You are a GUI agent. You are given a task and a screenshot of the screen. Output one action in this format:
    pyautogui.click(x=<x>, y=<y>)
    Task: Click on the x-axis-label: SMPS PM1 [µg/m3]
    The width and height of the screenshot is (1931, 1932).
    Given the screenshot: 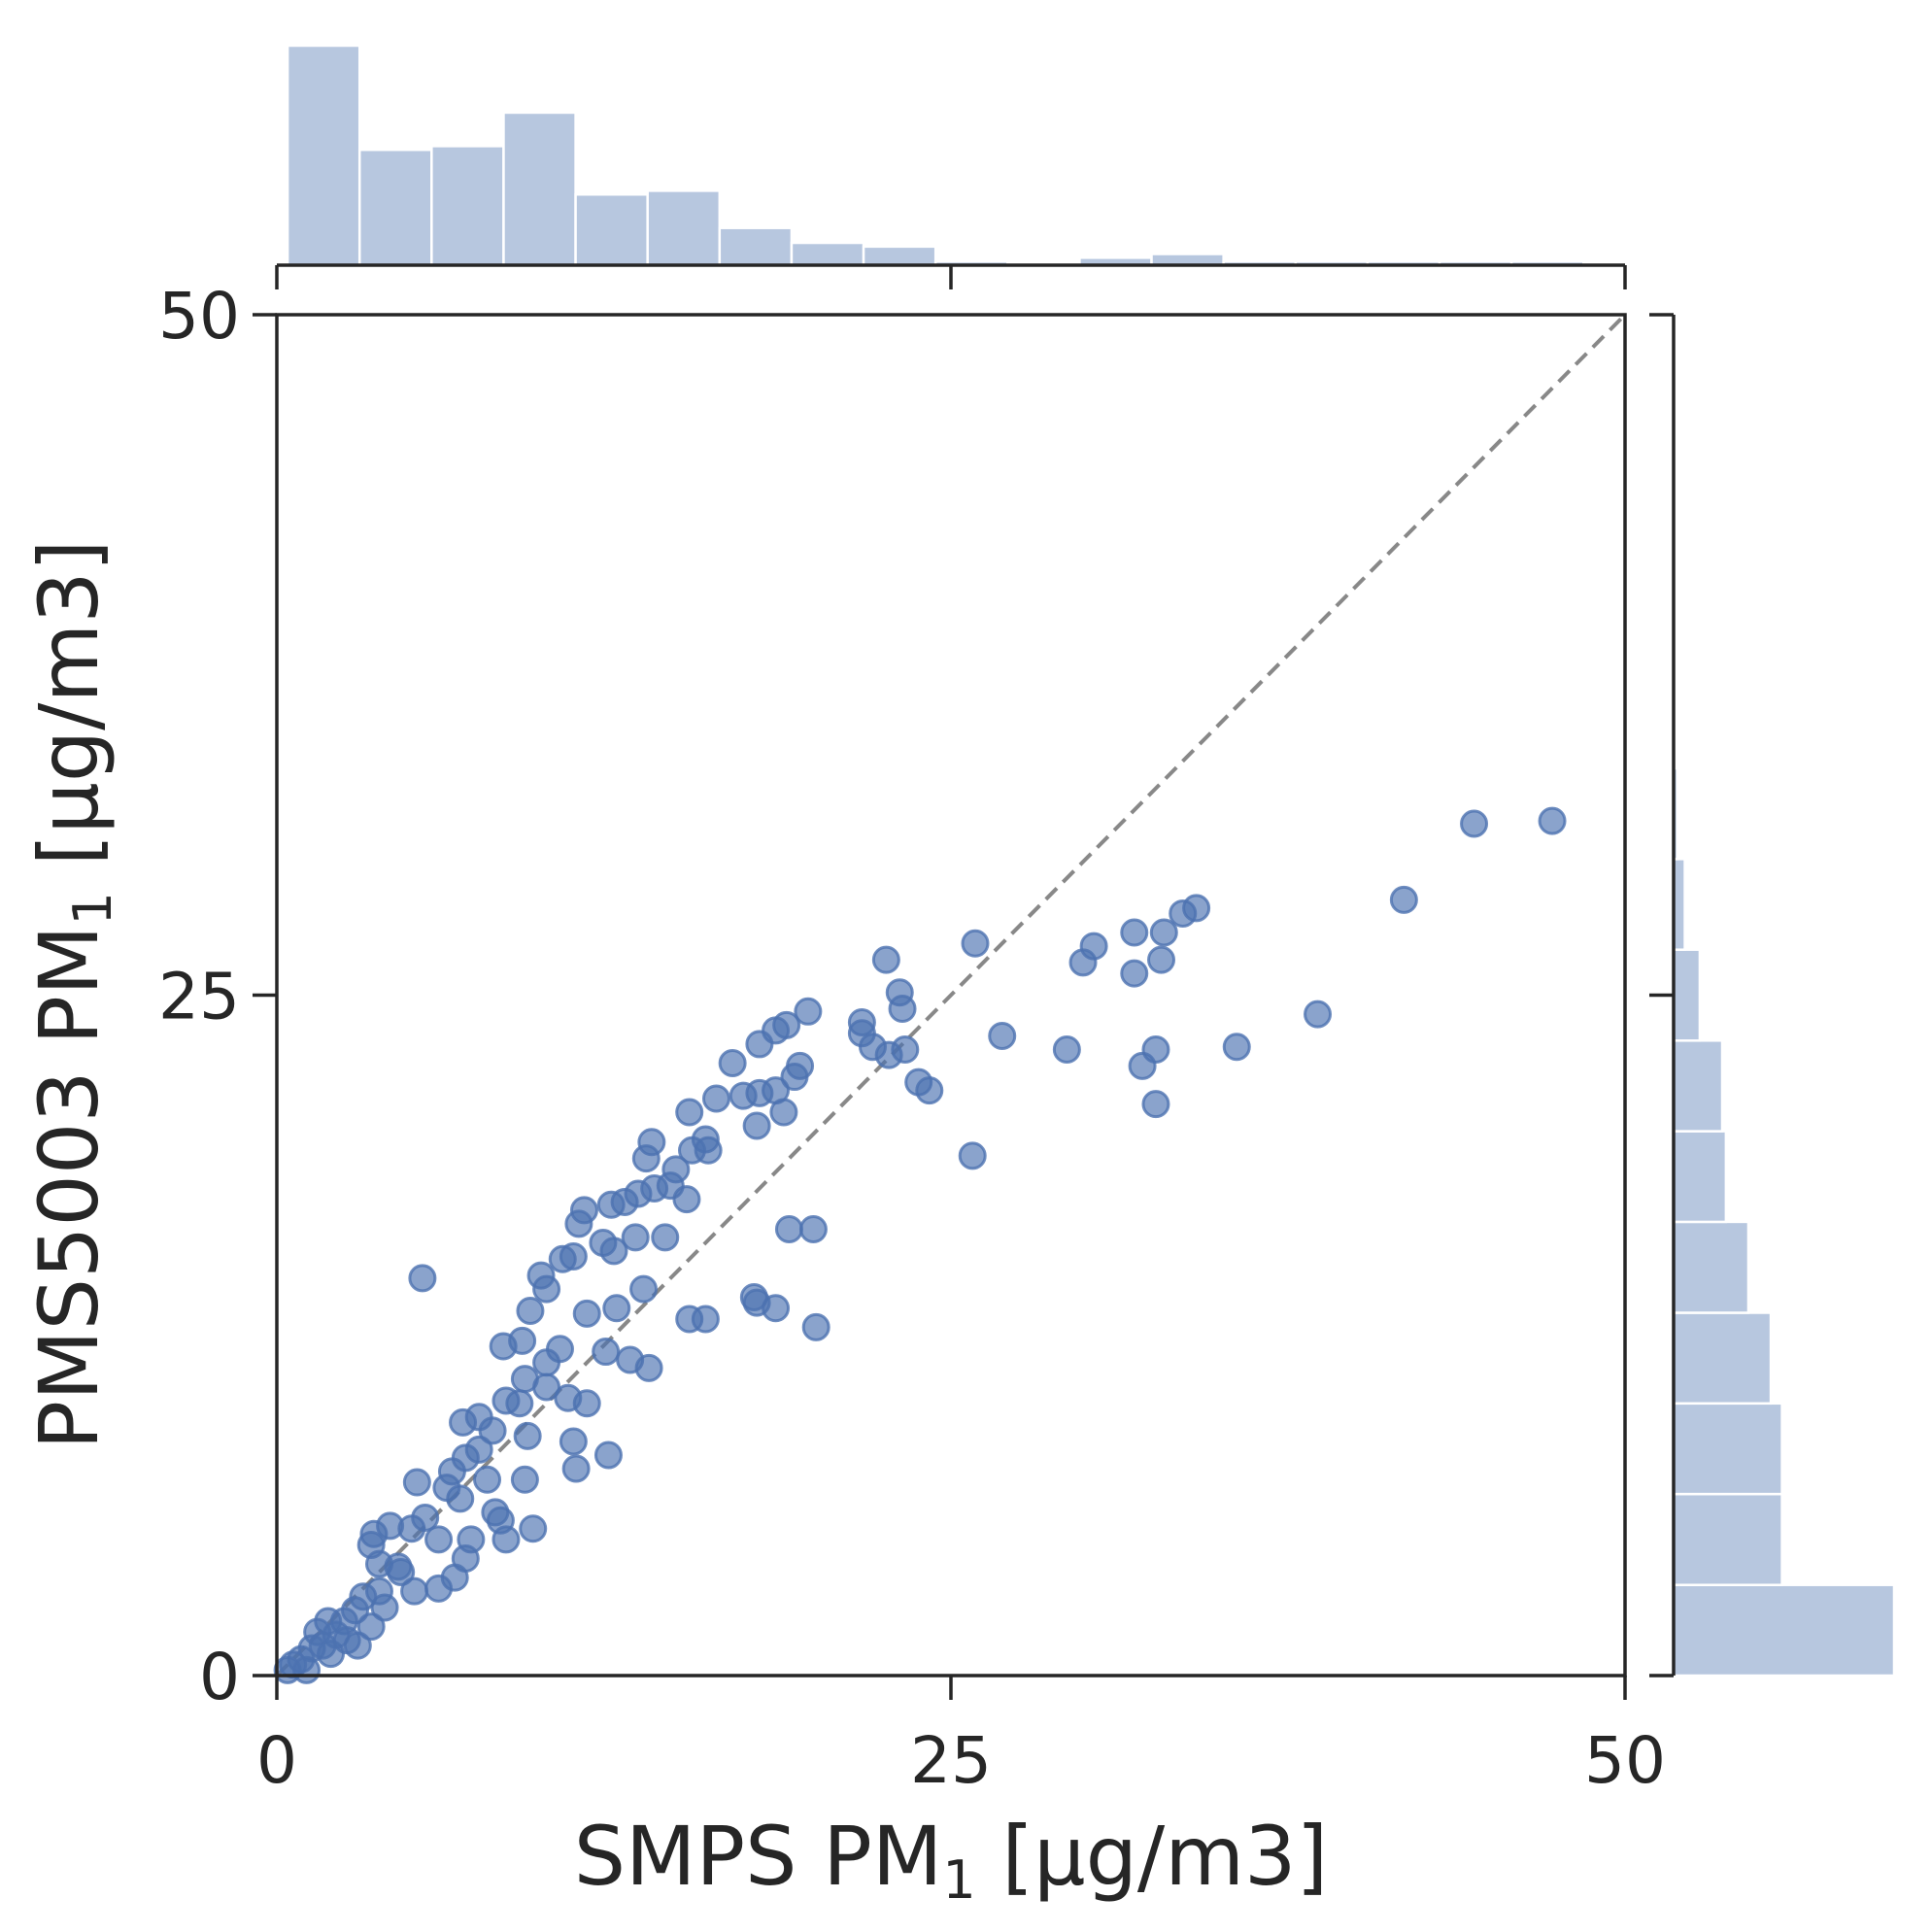 What is the action you would take?
    pyautogui.click(x=952, y=1860)
    